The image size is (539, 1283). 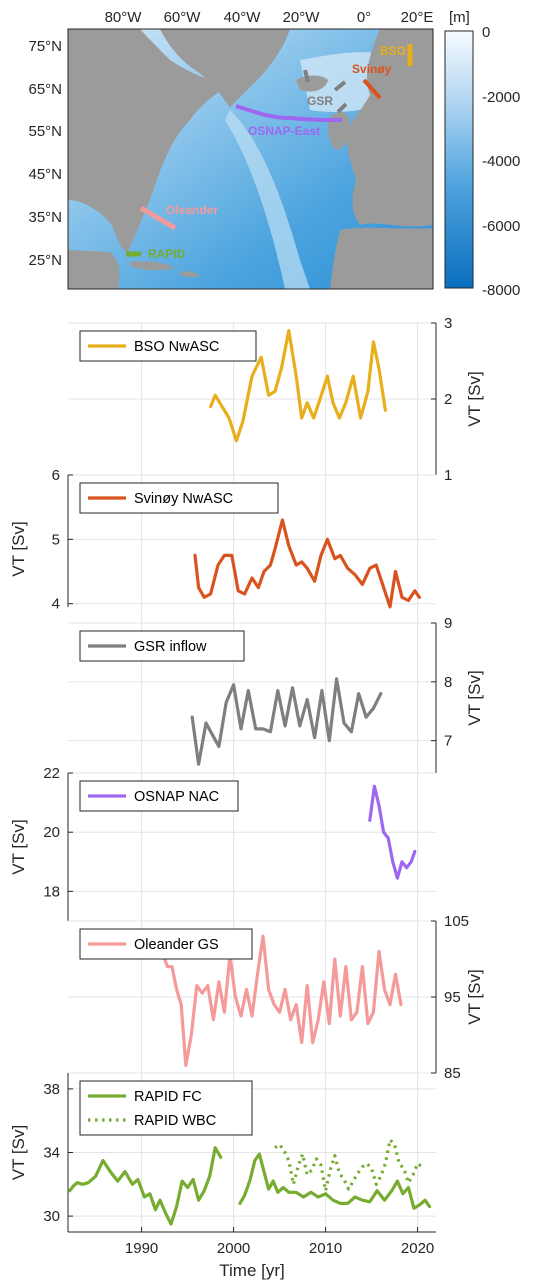 What do you see at coordinates (225, 68) in the screenshot?
I see `land-greenland` at bounding box center [225, 68].